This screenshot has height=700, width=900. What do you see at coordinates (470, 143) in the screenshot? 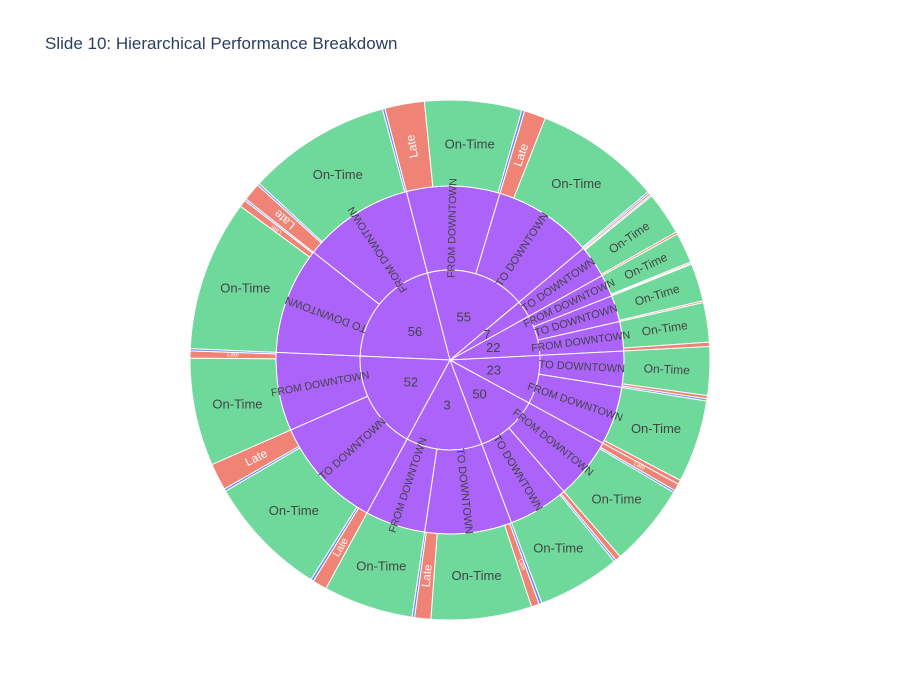
I see `status-segment-55-1-from-downtown0-on-time1-label: On-Time` at bounding box center [470, 143].